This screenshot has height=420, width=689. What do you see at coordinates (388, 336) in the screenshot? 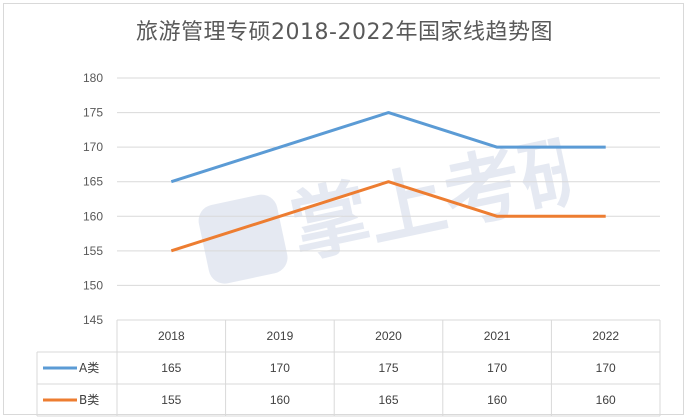
I see `x-category-label: 2020` at bounding box center [388, 336].